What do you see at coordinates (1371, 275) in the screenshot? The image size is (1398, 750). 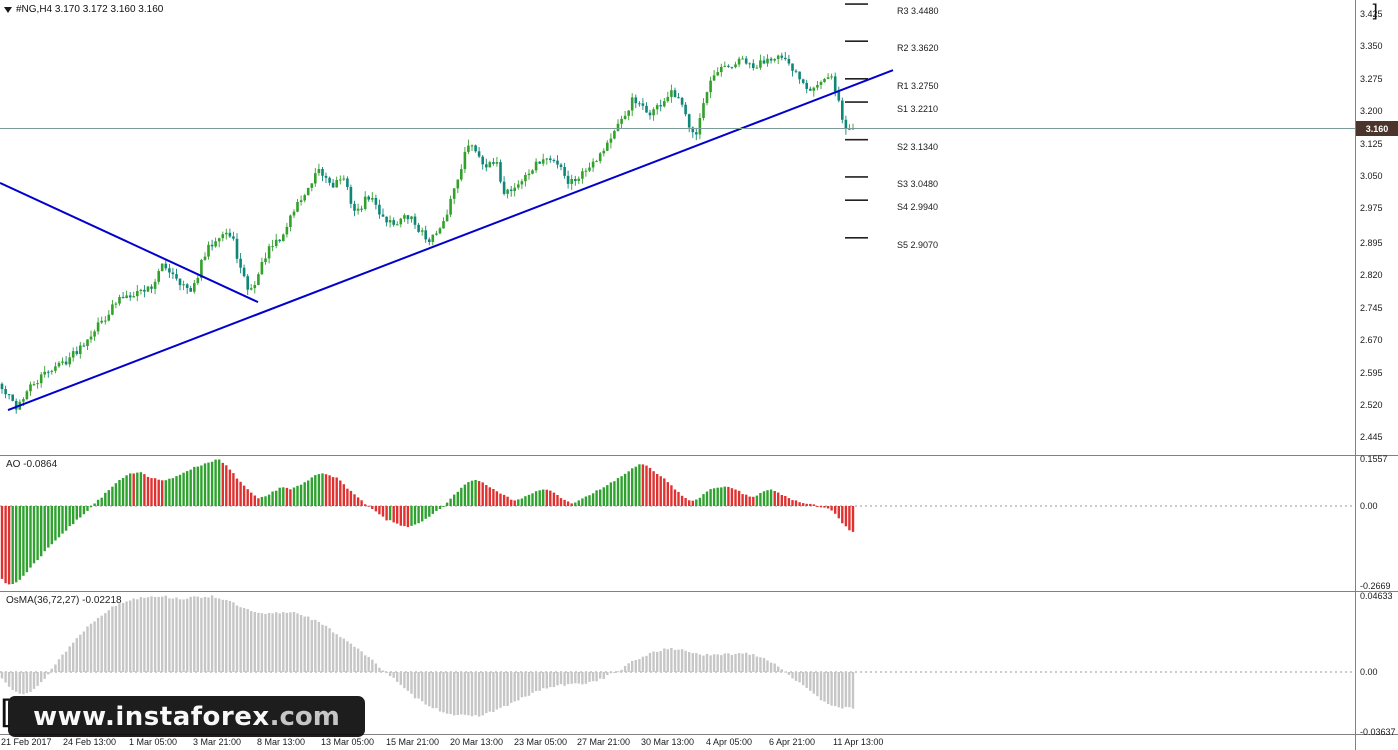 I see `price-axis-label: 2.820` at bounding box center [1371, 275].